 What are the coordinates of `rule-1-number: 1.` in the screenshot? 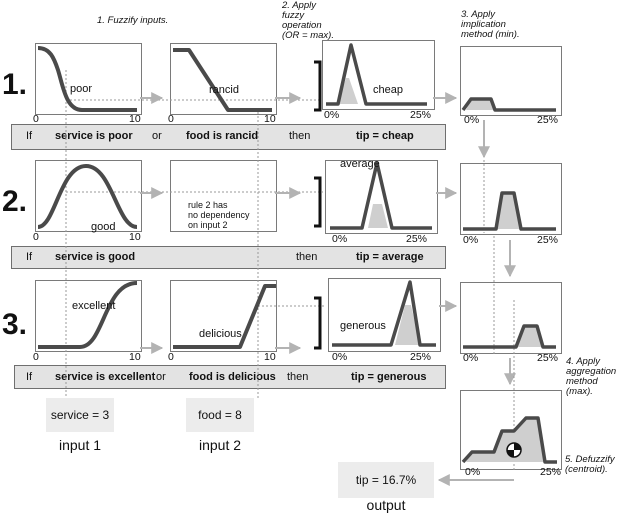 It's located at (15, 84).